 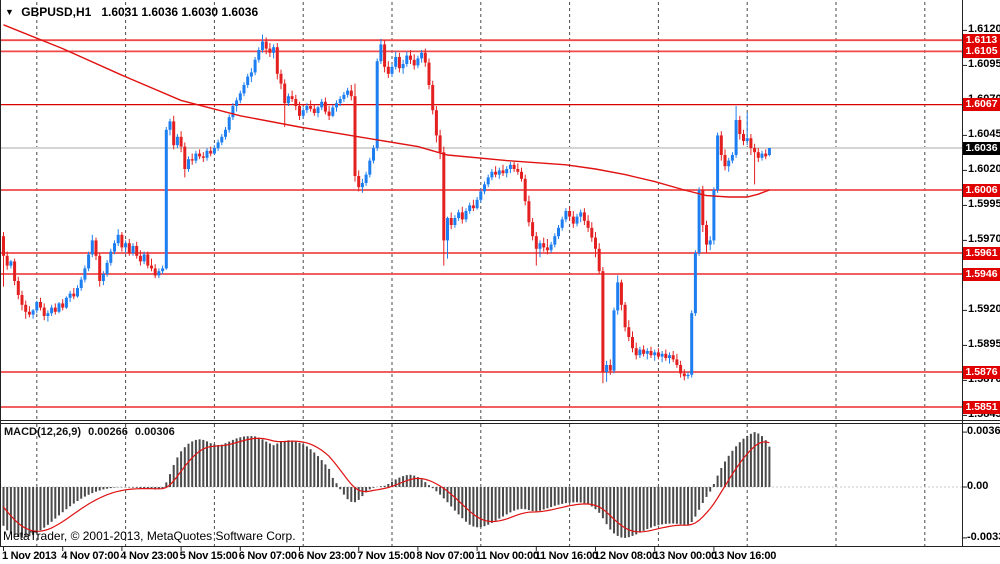 What do you see at coordinates (981, 148) in the screenshot?
I see `bid-price-badge: 1.6036` at bounding box center [981, 148].